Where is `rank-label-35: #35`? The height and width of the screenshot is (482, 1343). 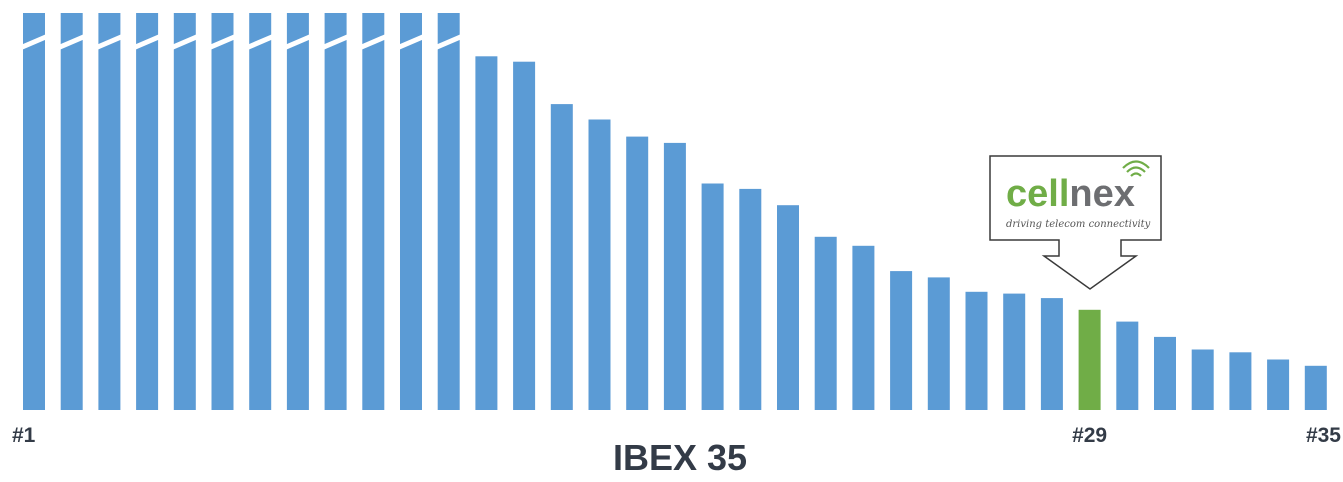 rank-label-35: #35 is located at coordinates (1323, 435).